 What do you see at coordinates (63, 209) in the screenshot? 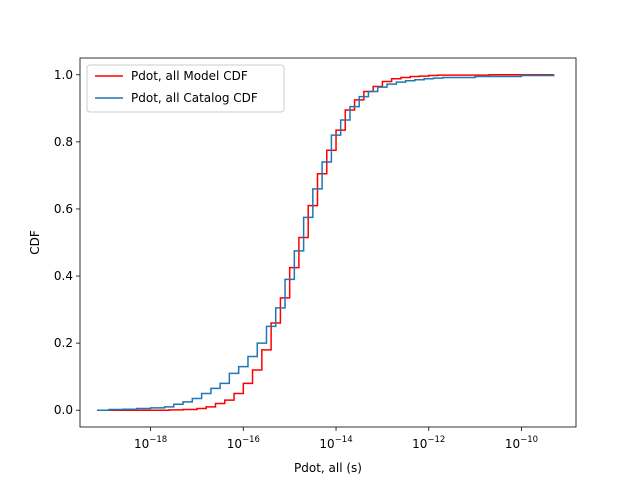
I see `y-tick-label-3: 0.6` at bounding box center [63, 209].